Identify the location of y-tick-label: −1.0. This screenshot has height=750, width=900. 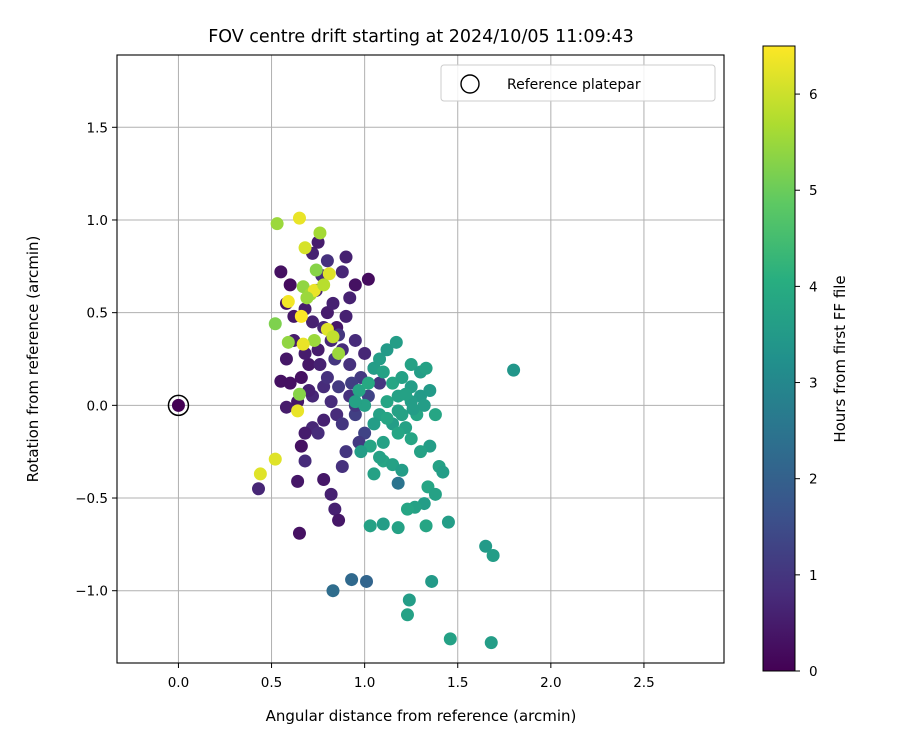
(91, 592).